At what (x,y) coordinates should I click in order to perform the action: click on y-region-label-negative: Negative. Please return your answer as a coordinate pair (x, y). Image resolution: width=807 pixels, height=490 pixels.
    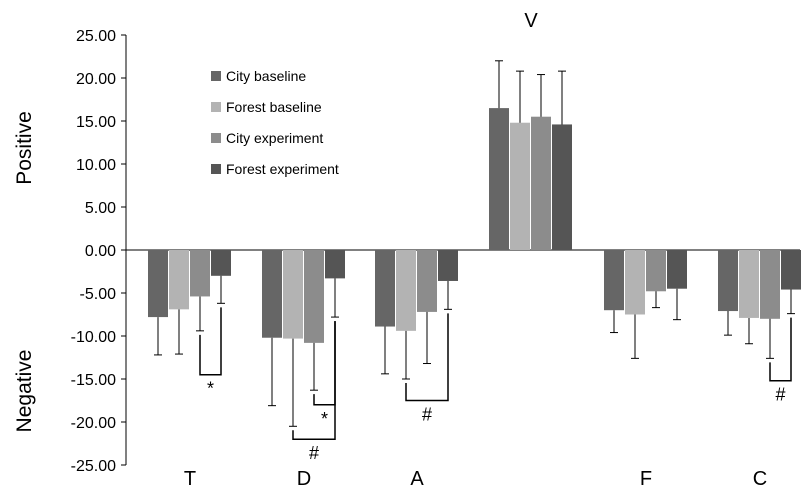
    Looking at the image, I should click on (24, 391).